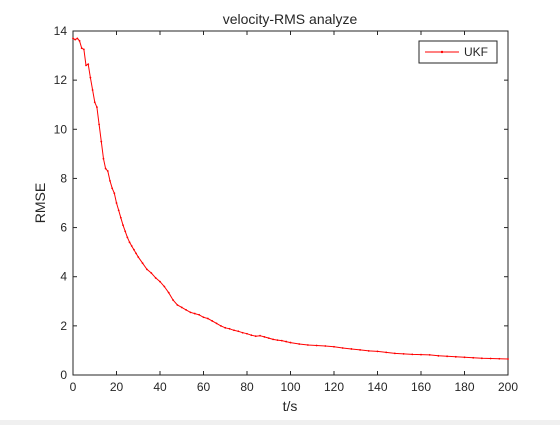  I want to click on x-tick-label: 20, so click(117, 387).